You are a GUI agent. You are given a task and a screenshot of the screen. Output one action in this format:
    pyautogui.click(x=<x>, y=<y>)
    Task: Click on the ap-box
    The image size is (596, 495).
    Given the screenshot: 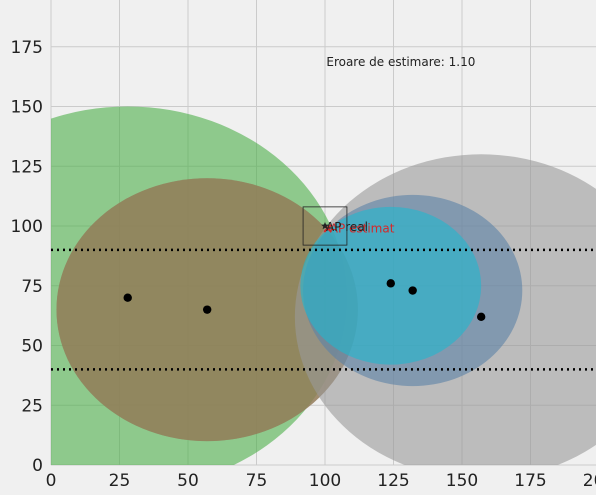 What is the action you would take?
    pyautogui.click(x=325, y=226)
    